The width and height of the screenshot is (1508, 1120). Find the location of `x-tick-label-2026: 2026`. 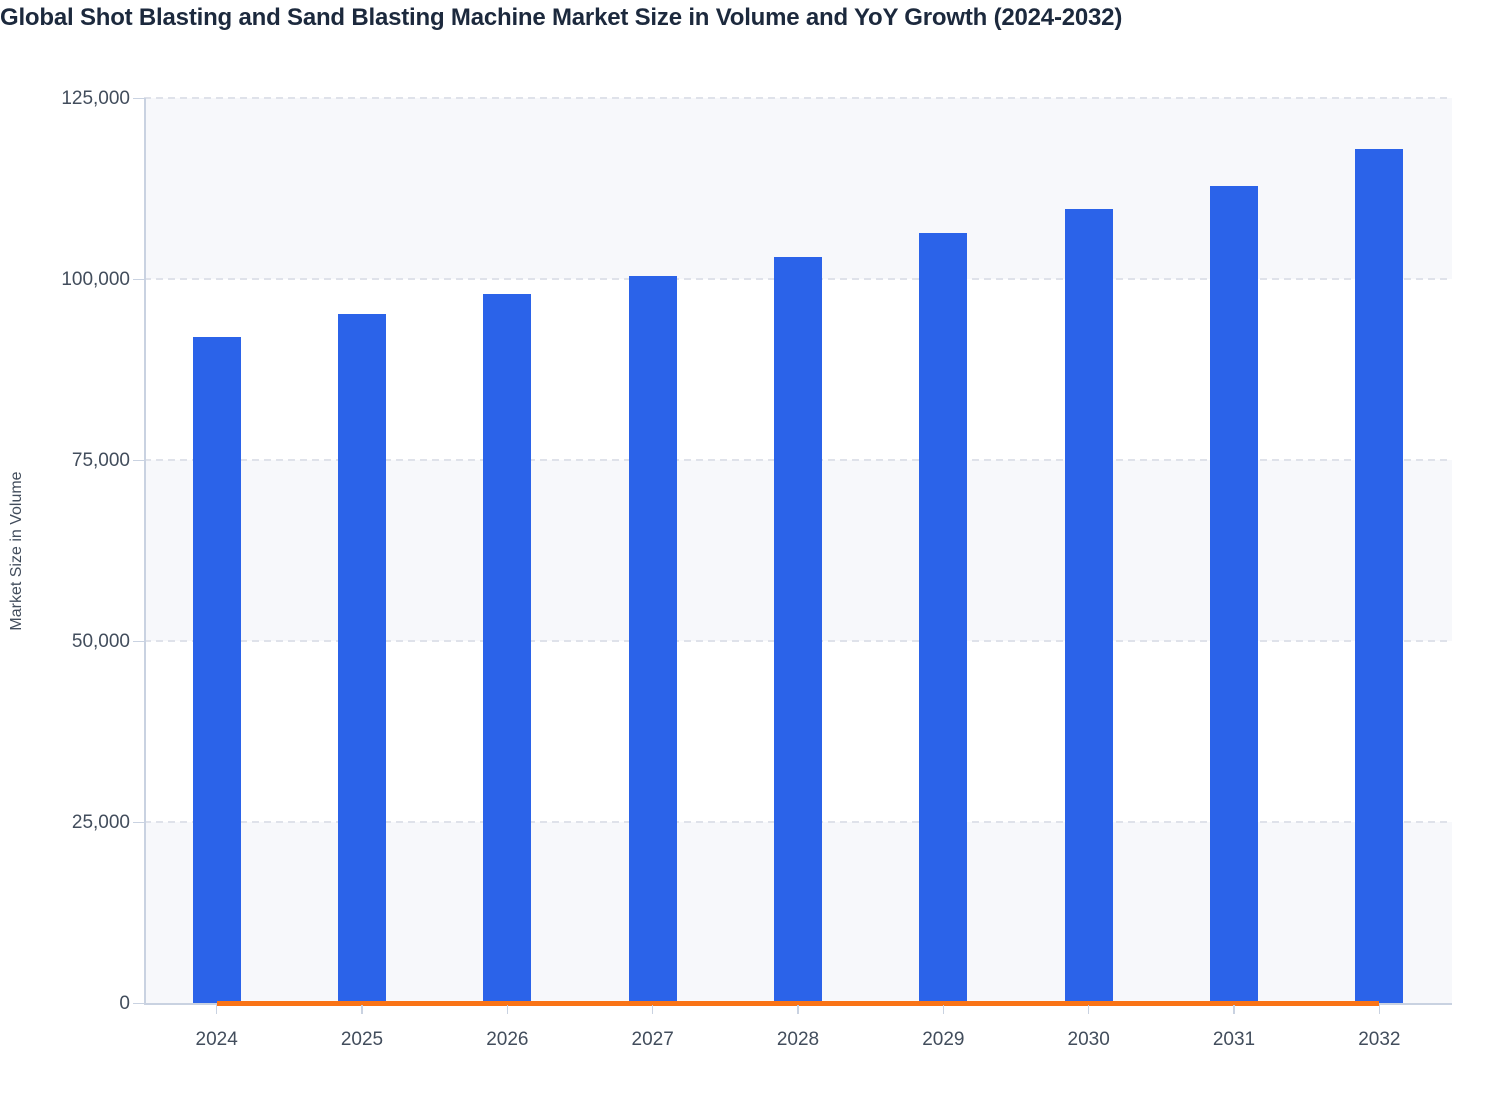

x-tick-label-2026: 2026 is located at coordinates (507, 1039).